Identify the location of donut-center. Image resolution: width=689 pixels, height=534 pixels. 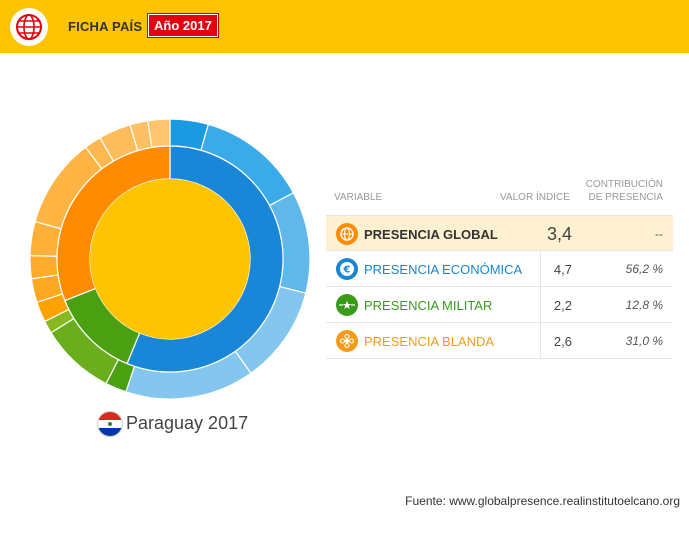
(170, 259).